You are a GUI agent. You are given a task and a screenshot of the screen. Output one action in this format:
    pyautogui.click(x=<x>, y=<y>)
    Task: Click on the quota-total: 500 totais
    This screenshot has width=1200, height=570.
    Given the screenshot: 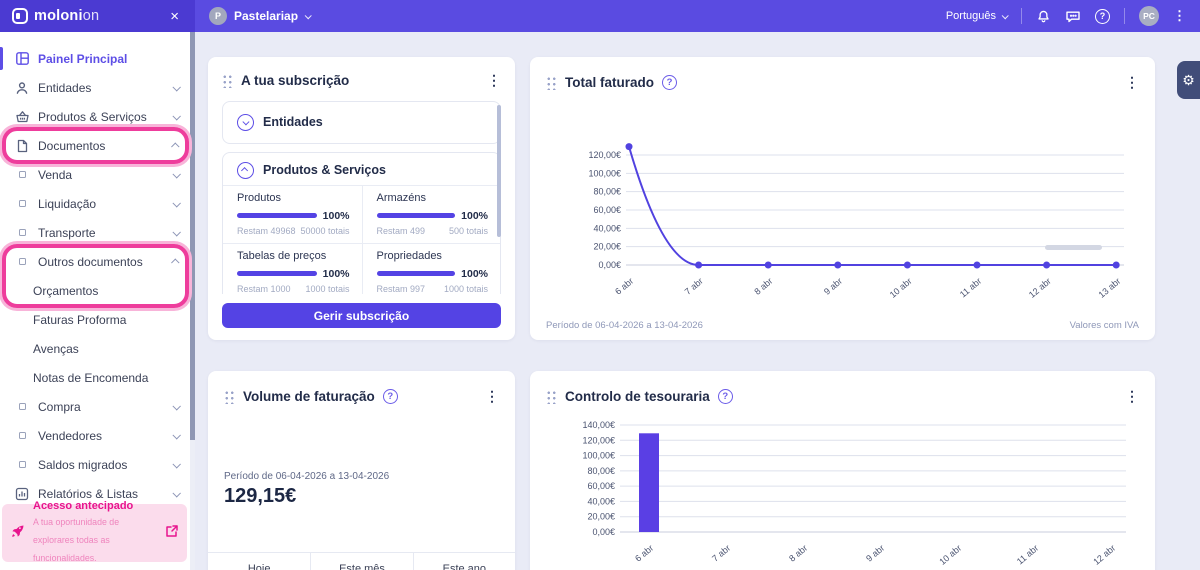 What is the action you would take?
    pyautogui.click(x=468, y=230)
    